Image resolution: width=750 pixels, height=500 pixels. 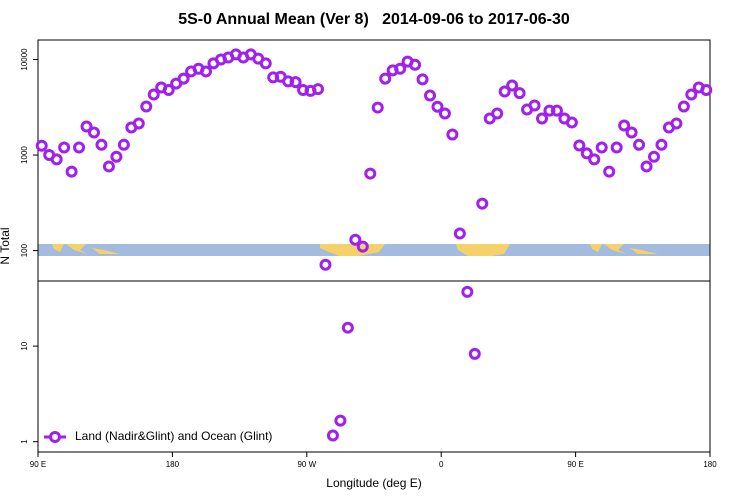 What do you see at coordinates (24, 345) in the screenshot?
I see `y-tick-label: 10` at bounding box center [24, 345].